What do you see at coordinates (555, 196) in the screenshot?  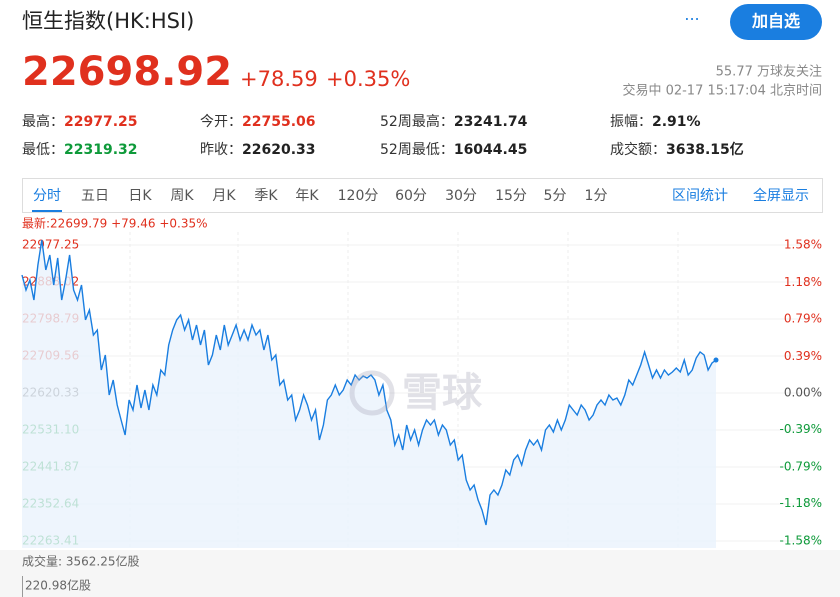 I see `tab: 5分` at bounding box center [555, 196].